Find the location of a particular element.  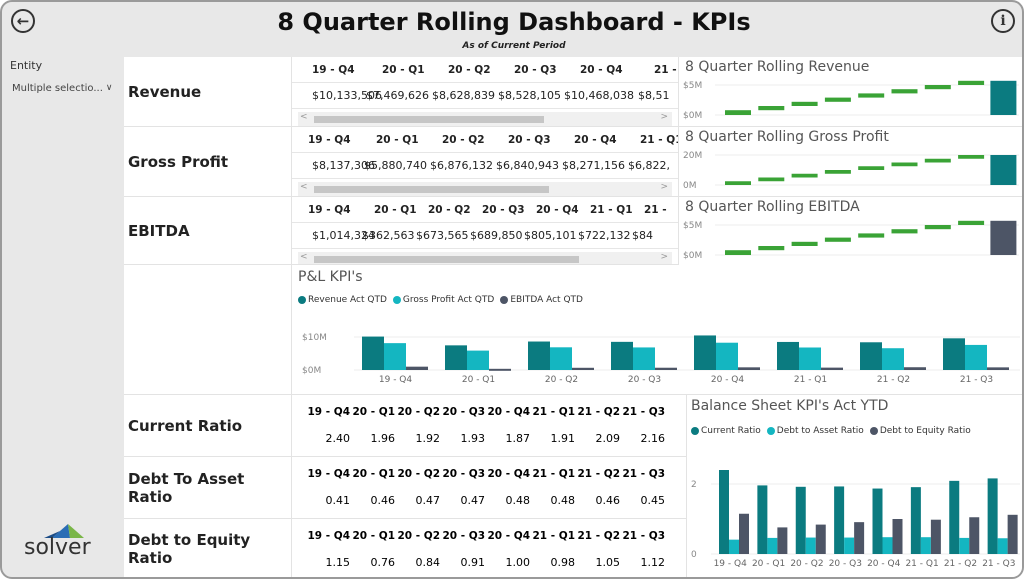

column-header: 21 - Q2 is located at coordinates (598, 474).